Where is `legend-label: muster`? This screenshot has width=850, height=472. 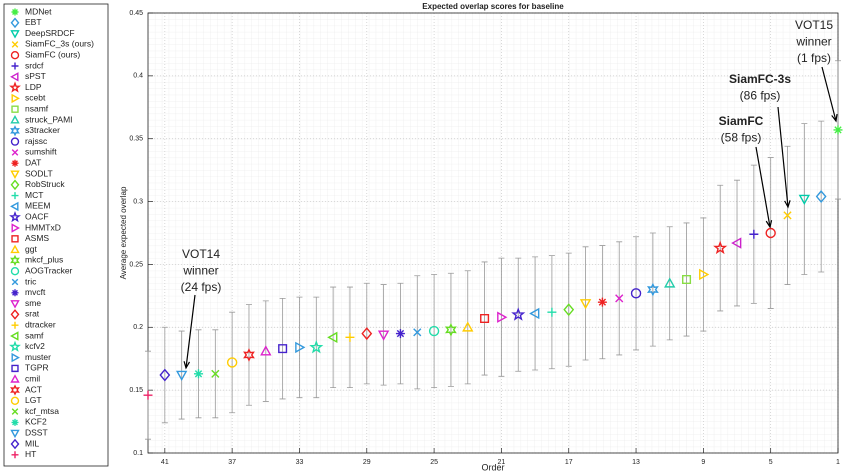
legend-label: muster is located at coordinates (38, 357).